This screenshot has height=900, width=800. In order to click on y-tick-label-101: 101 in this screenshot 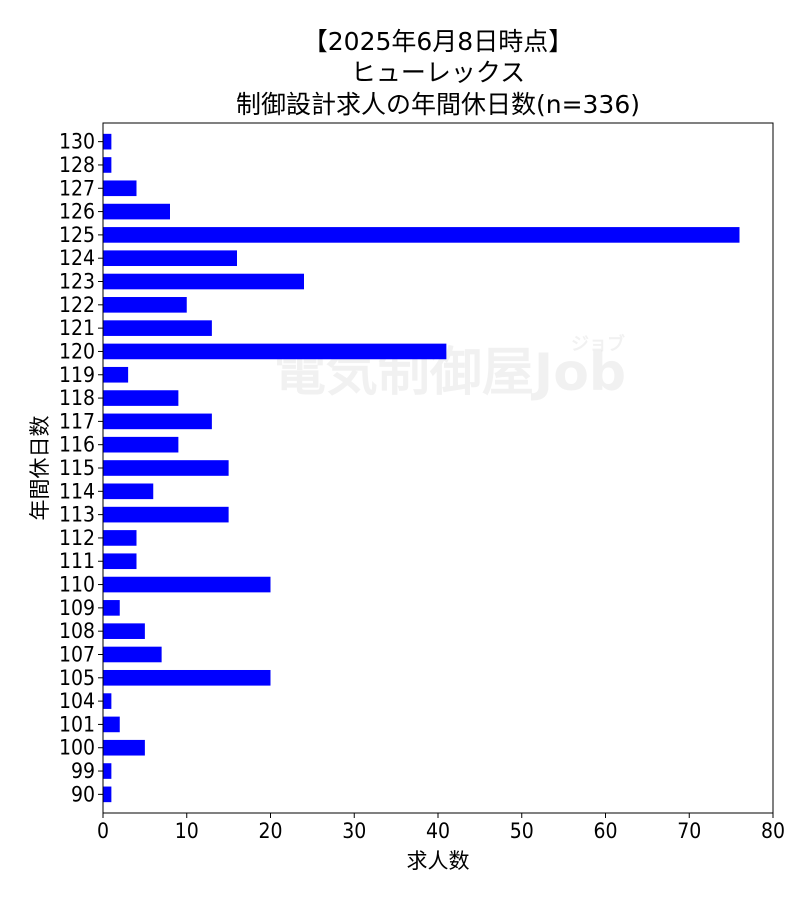, I will do `click(77, 724)`.